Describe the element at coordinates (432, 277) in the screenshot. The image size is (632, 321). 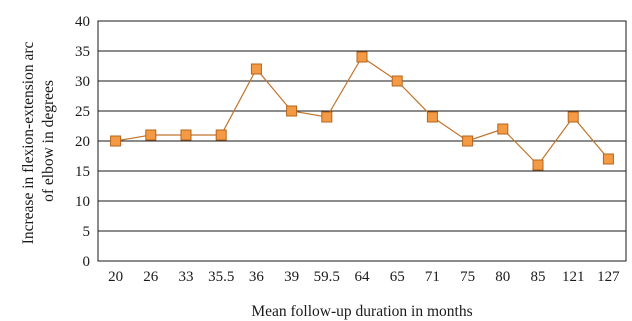
I see `x-tick-label: 71` at that location.